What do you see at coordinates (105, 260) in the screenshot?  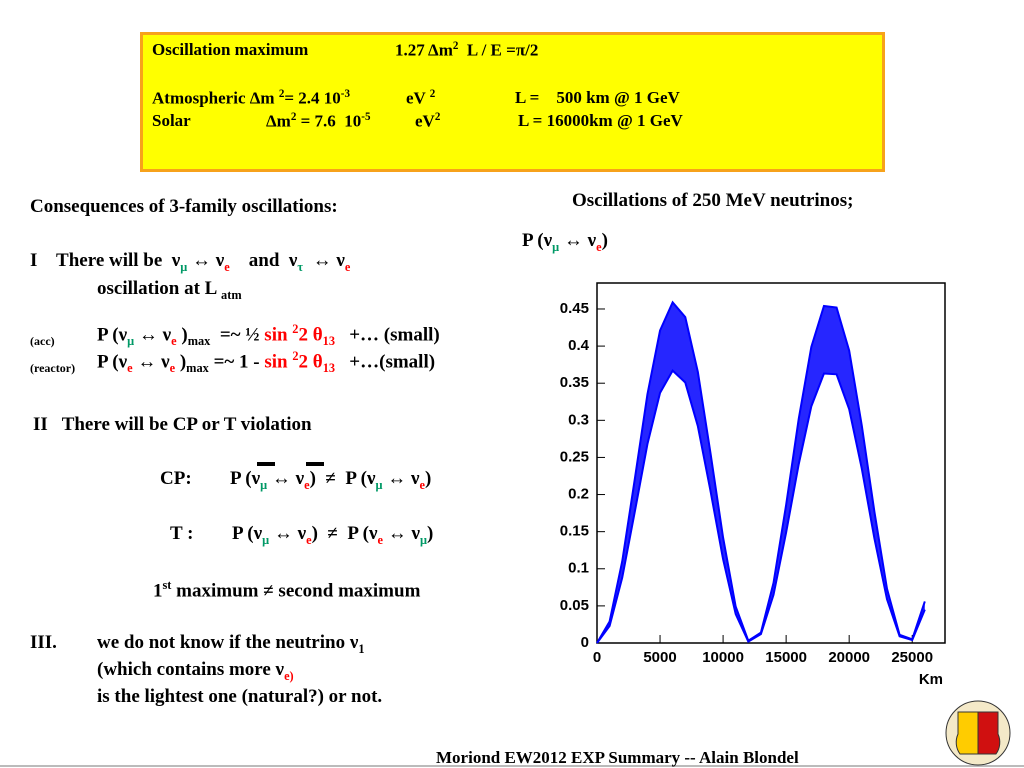 I see `text: I There will be ν` at bounding box center [105, 260].